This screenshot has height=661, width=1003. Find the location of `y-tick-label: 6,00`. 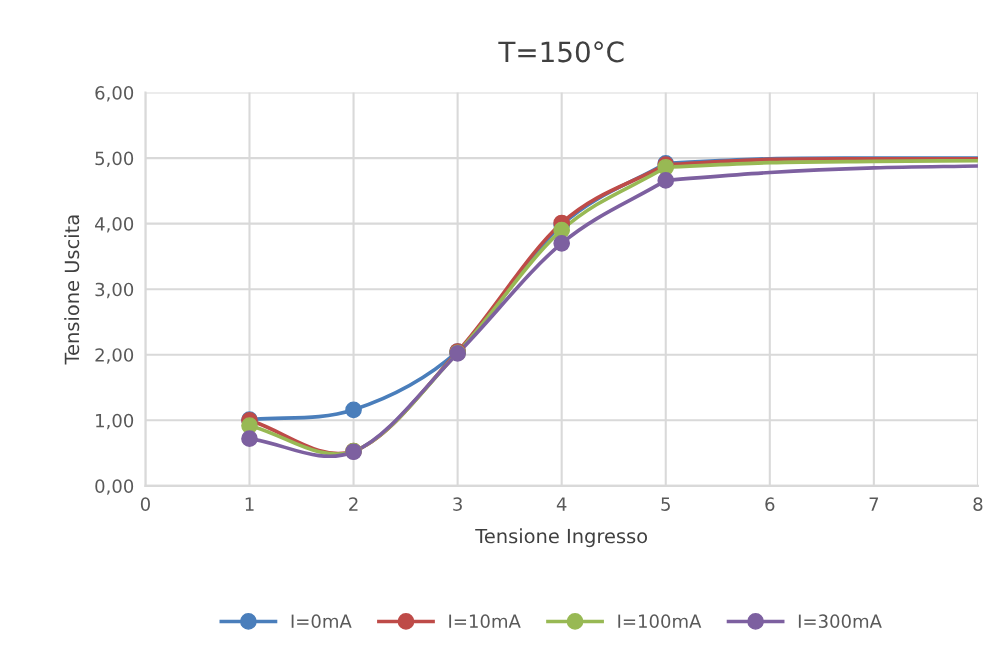

y-tick-label: 6,00 is located at coordinates (114, 94).